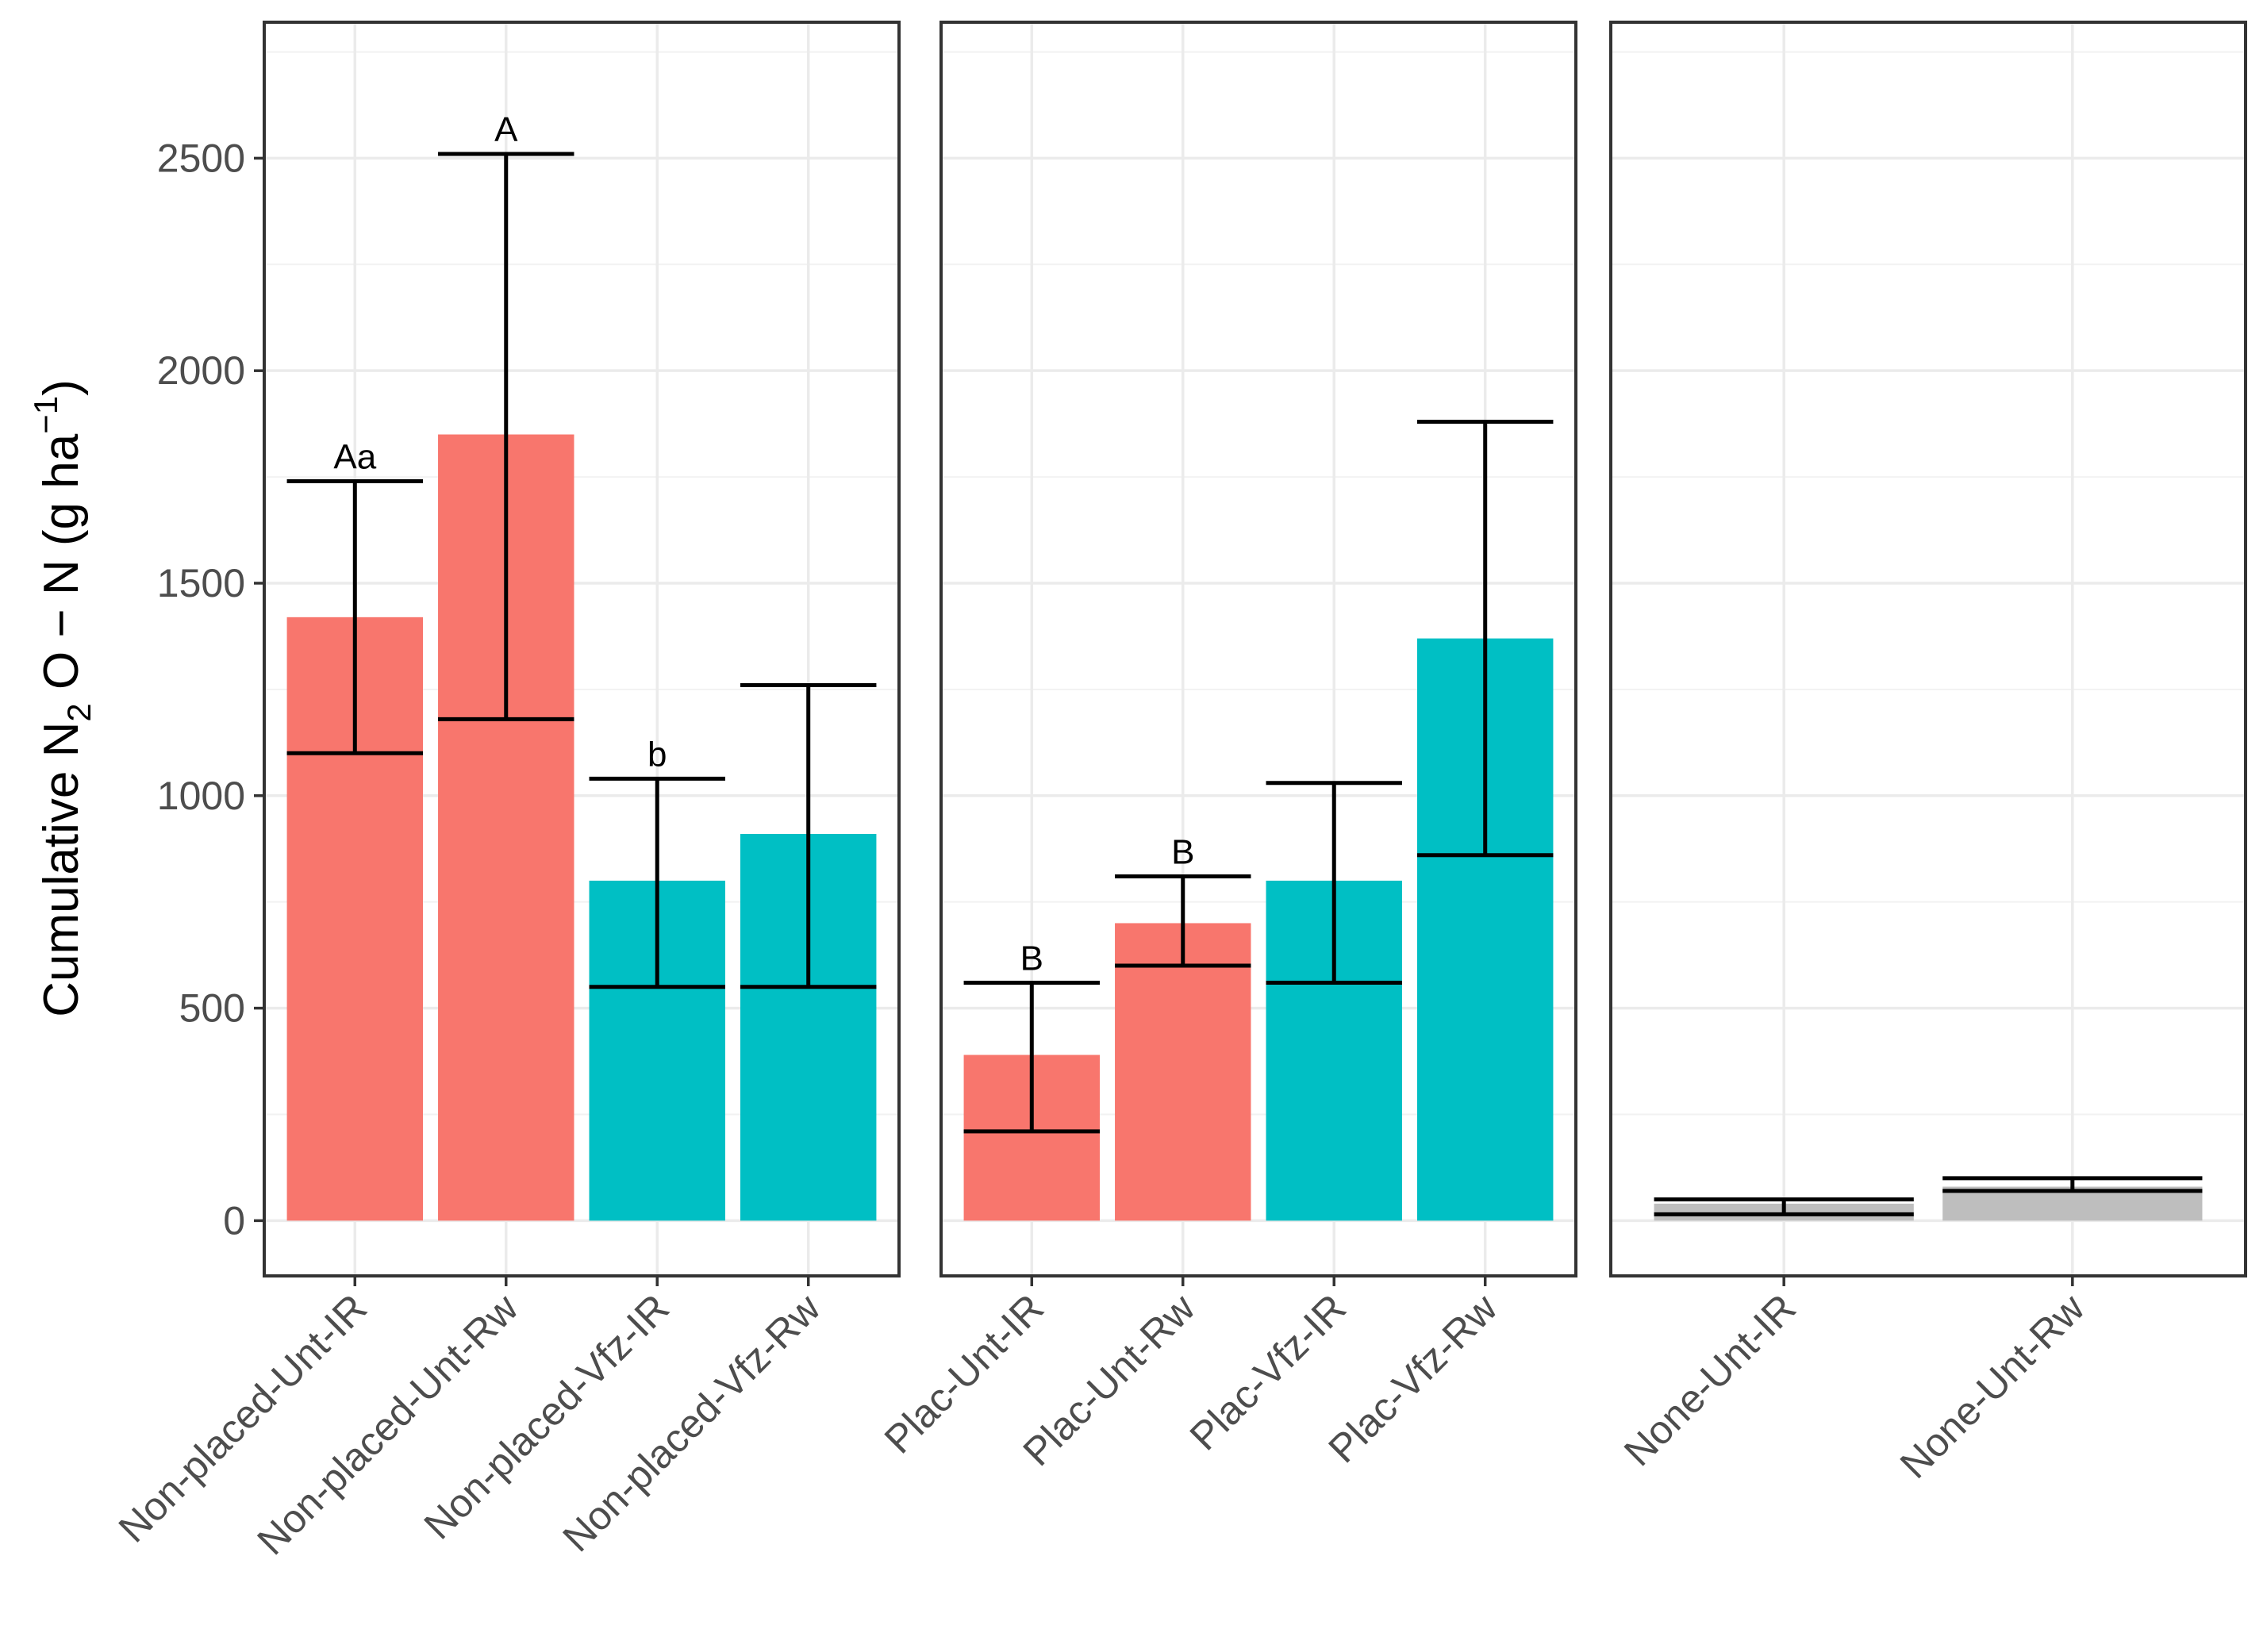  What do you see at coordinates (201, 370) in the screenshot?
I see `y-tick-label: 2000` at bounding box center [201, 370].